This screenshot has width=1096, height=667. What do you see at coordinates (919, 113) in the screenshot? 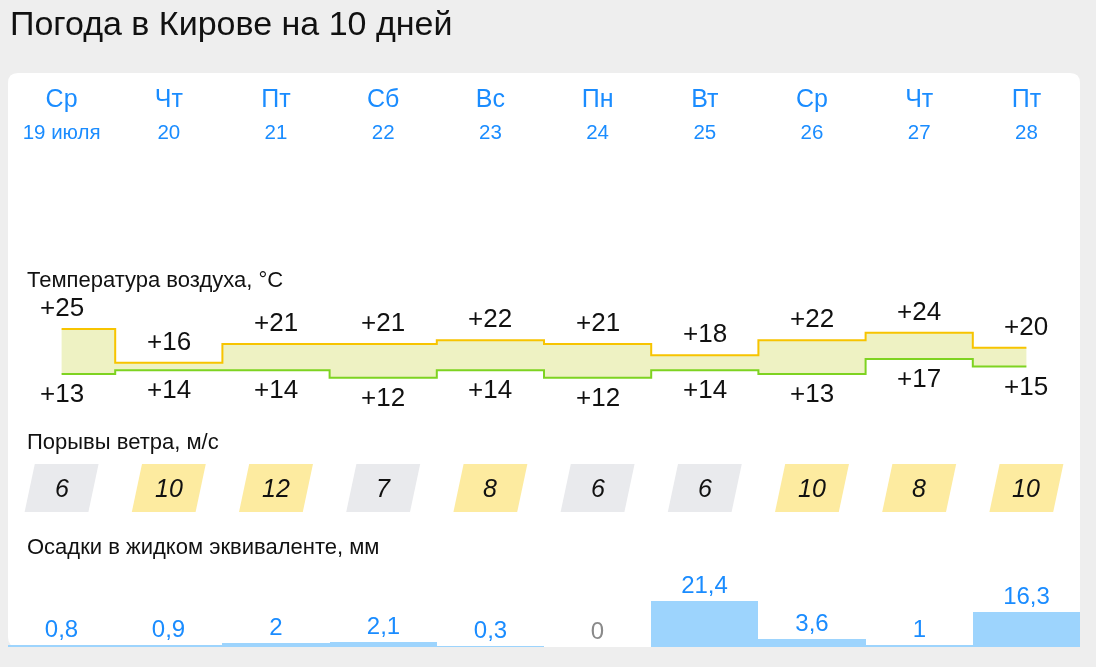
I see `x-tick-label: Чт 27` at bounding box center [919, 113].